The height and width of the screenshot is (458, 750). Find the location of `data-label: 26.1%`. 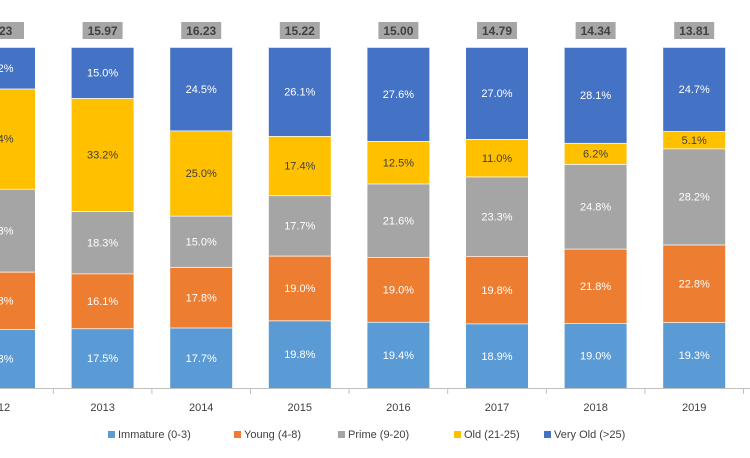

data-label: 26.1% is located at coordinates (299, 93).